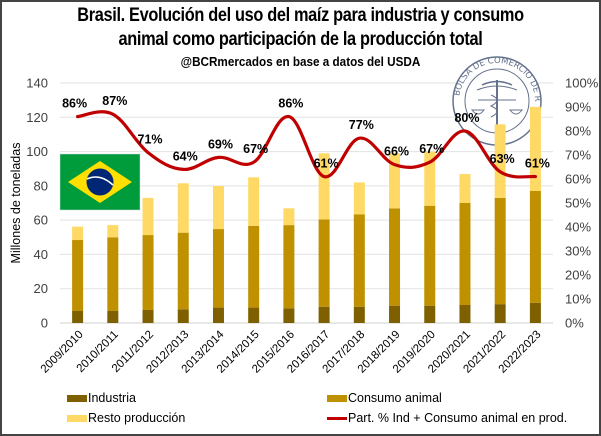 The width and height of the screenshot is (601, 436). I want to click on legend-item-participacion: Part. % Ind + Consumo animal en prod., so click(447, 418).